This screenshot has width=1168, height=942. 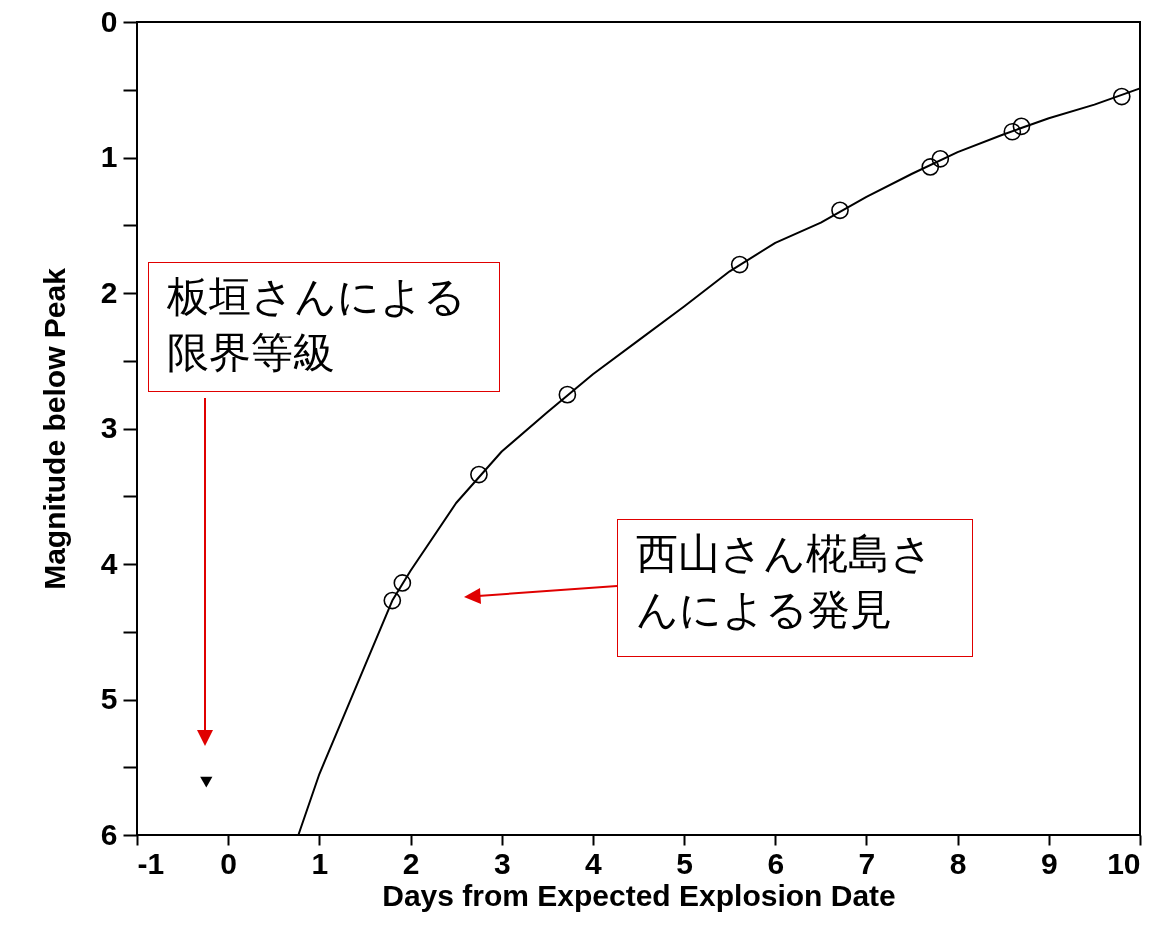 I want to click on x-tick-label: 0, so click(x=229, y=863).